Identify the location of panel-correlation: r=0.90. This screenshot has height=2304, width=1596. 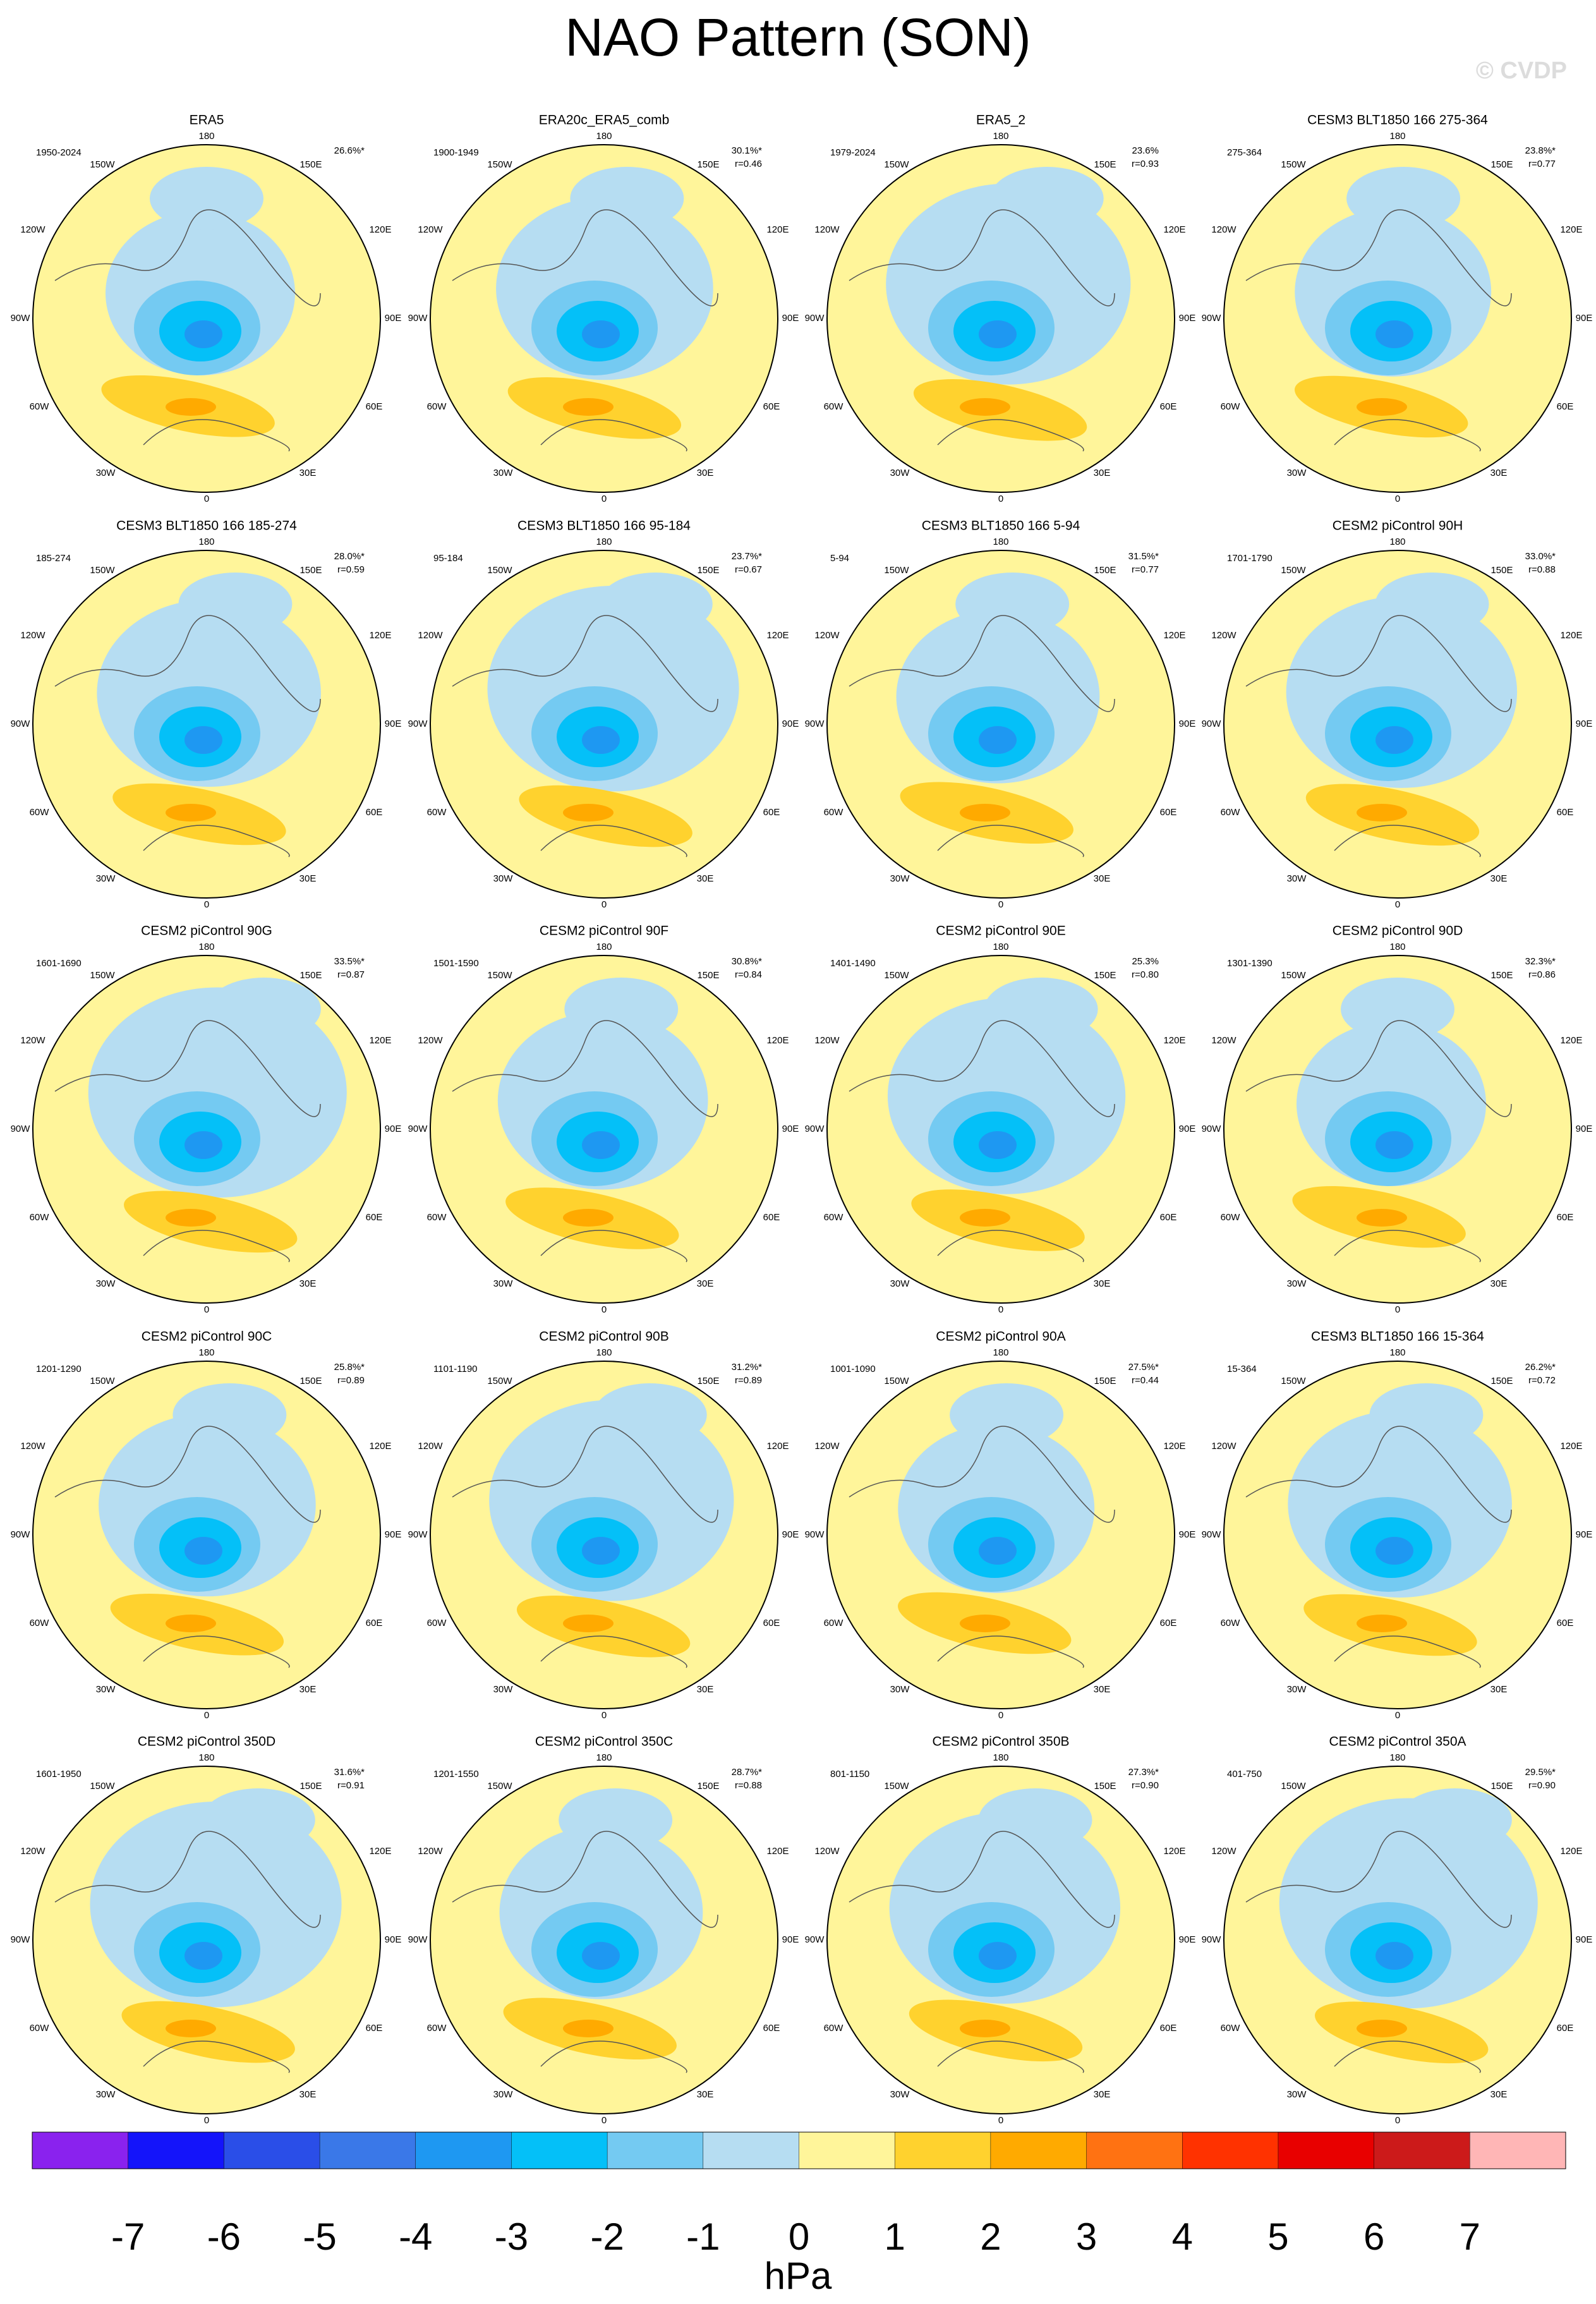
(1145, 1785).